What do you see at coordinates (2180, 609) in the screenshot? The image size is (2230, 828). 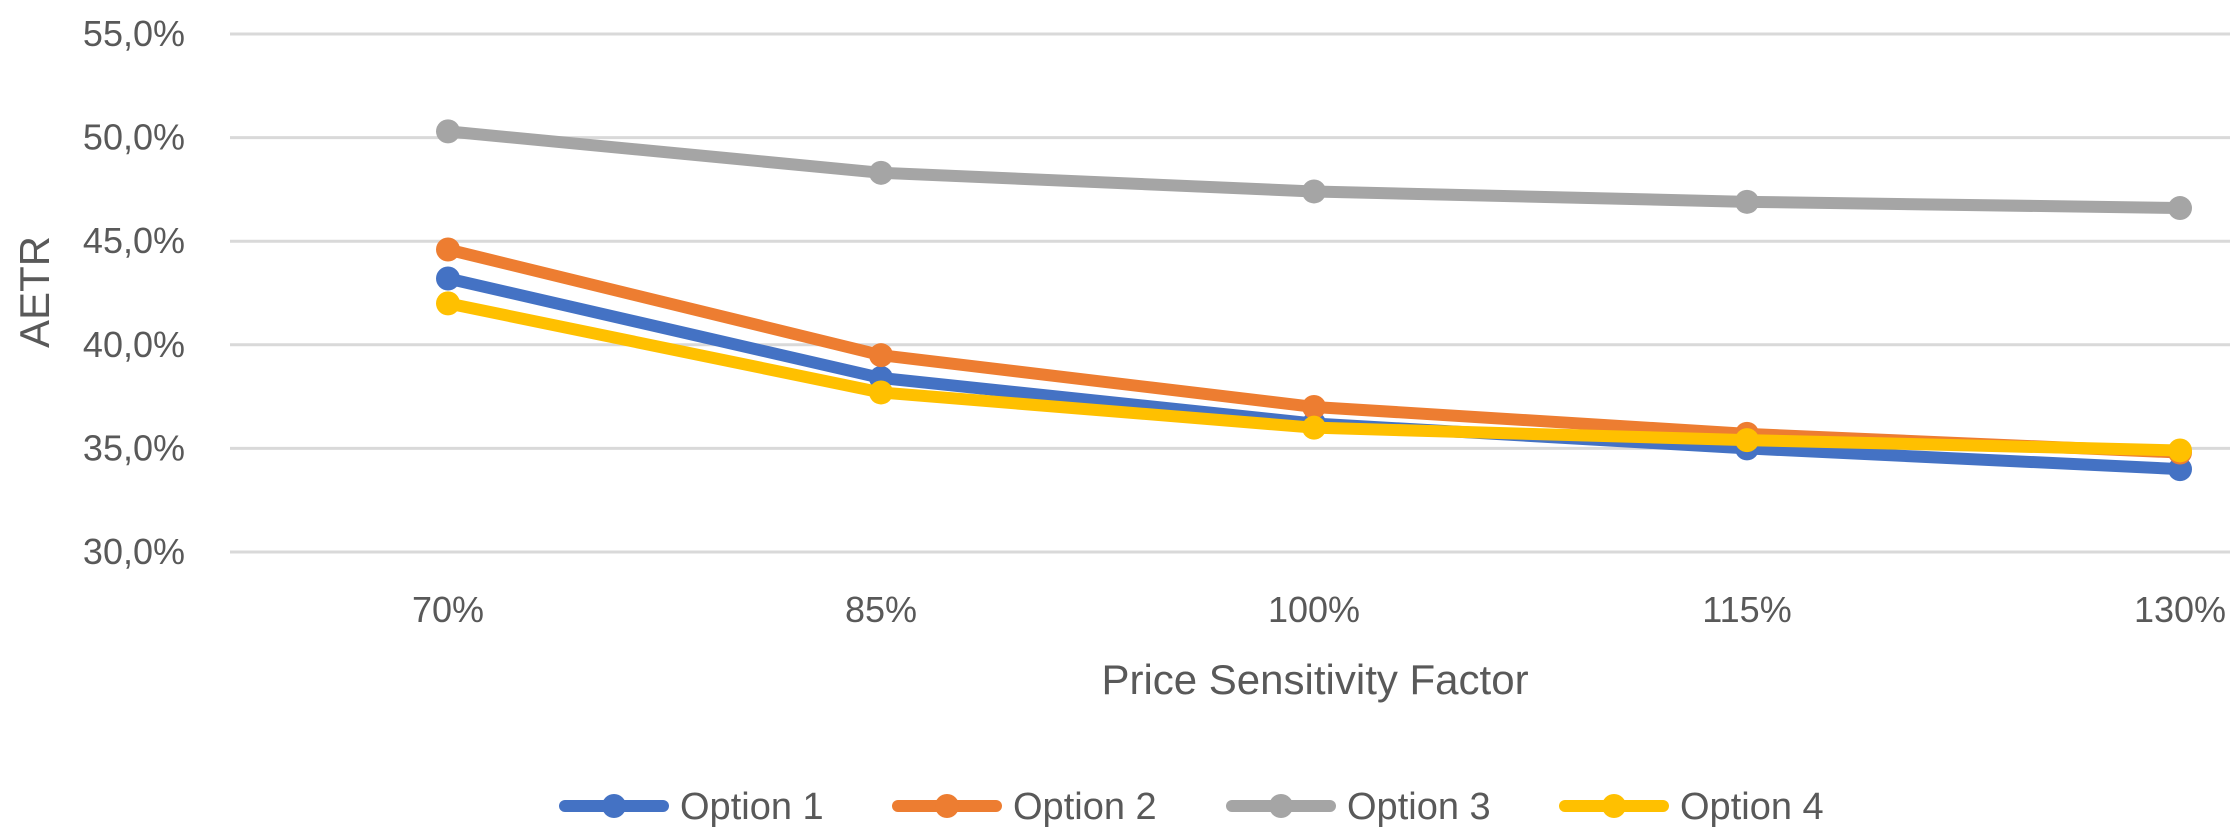 I see `x-tick-label: 130%` at bounding box center [2180, 609].